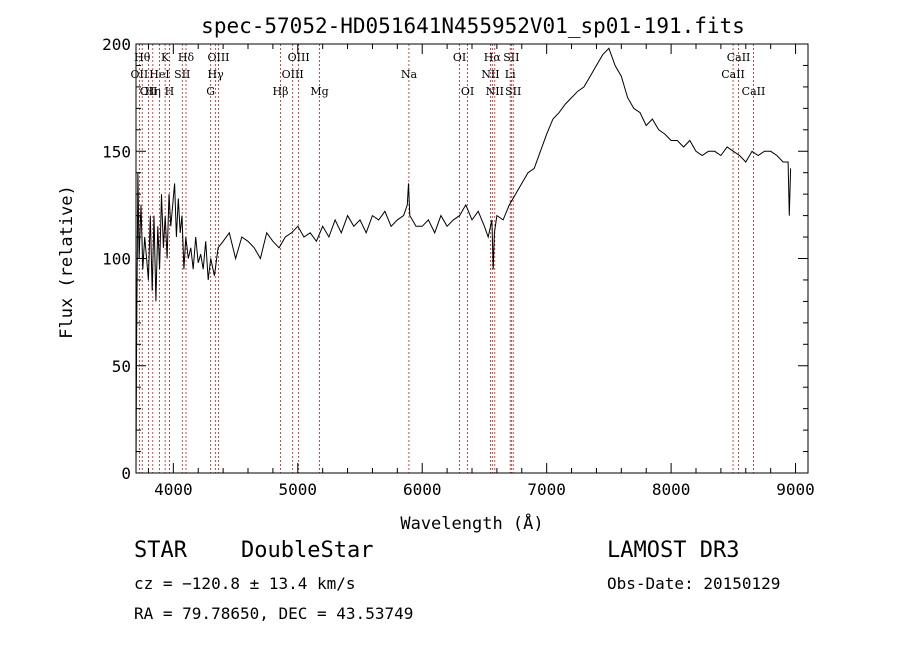 This screenshot has width=900, height=654. What do you see at coordinates (116, 44) in the screenshot?
I see `y-tick-label-4: 200` at bounding box center [116, 44].